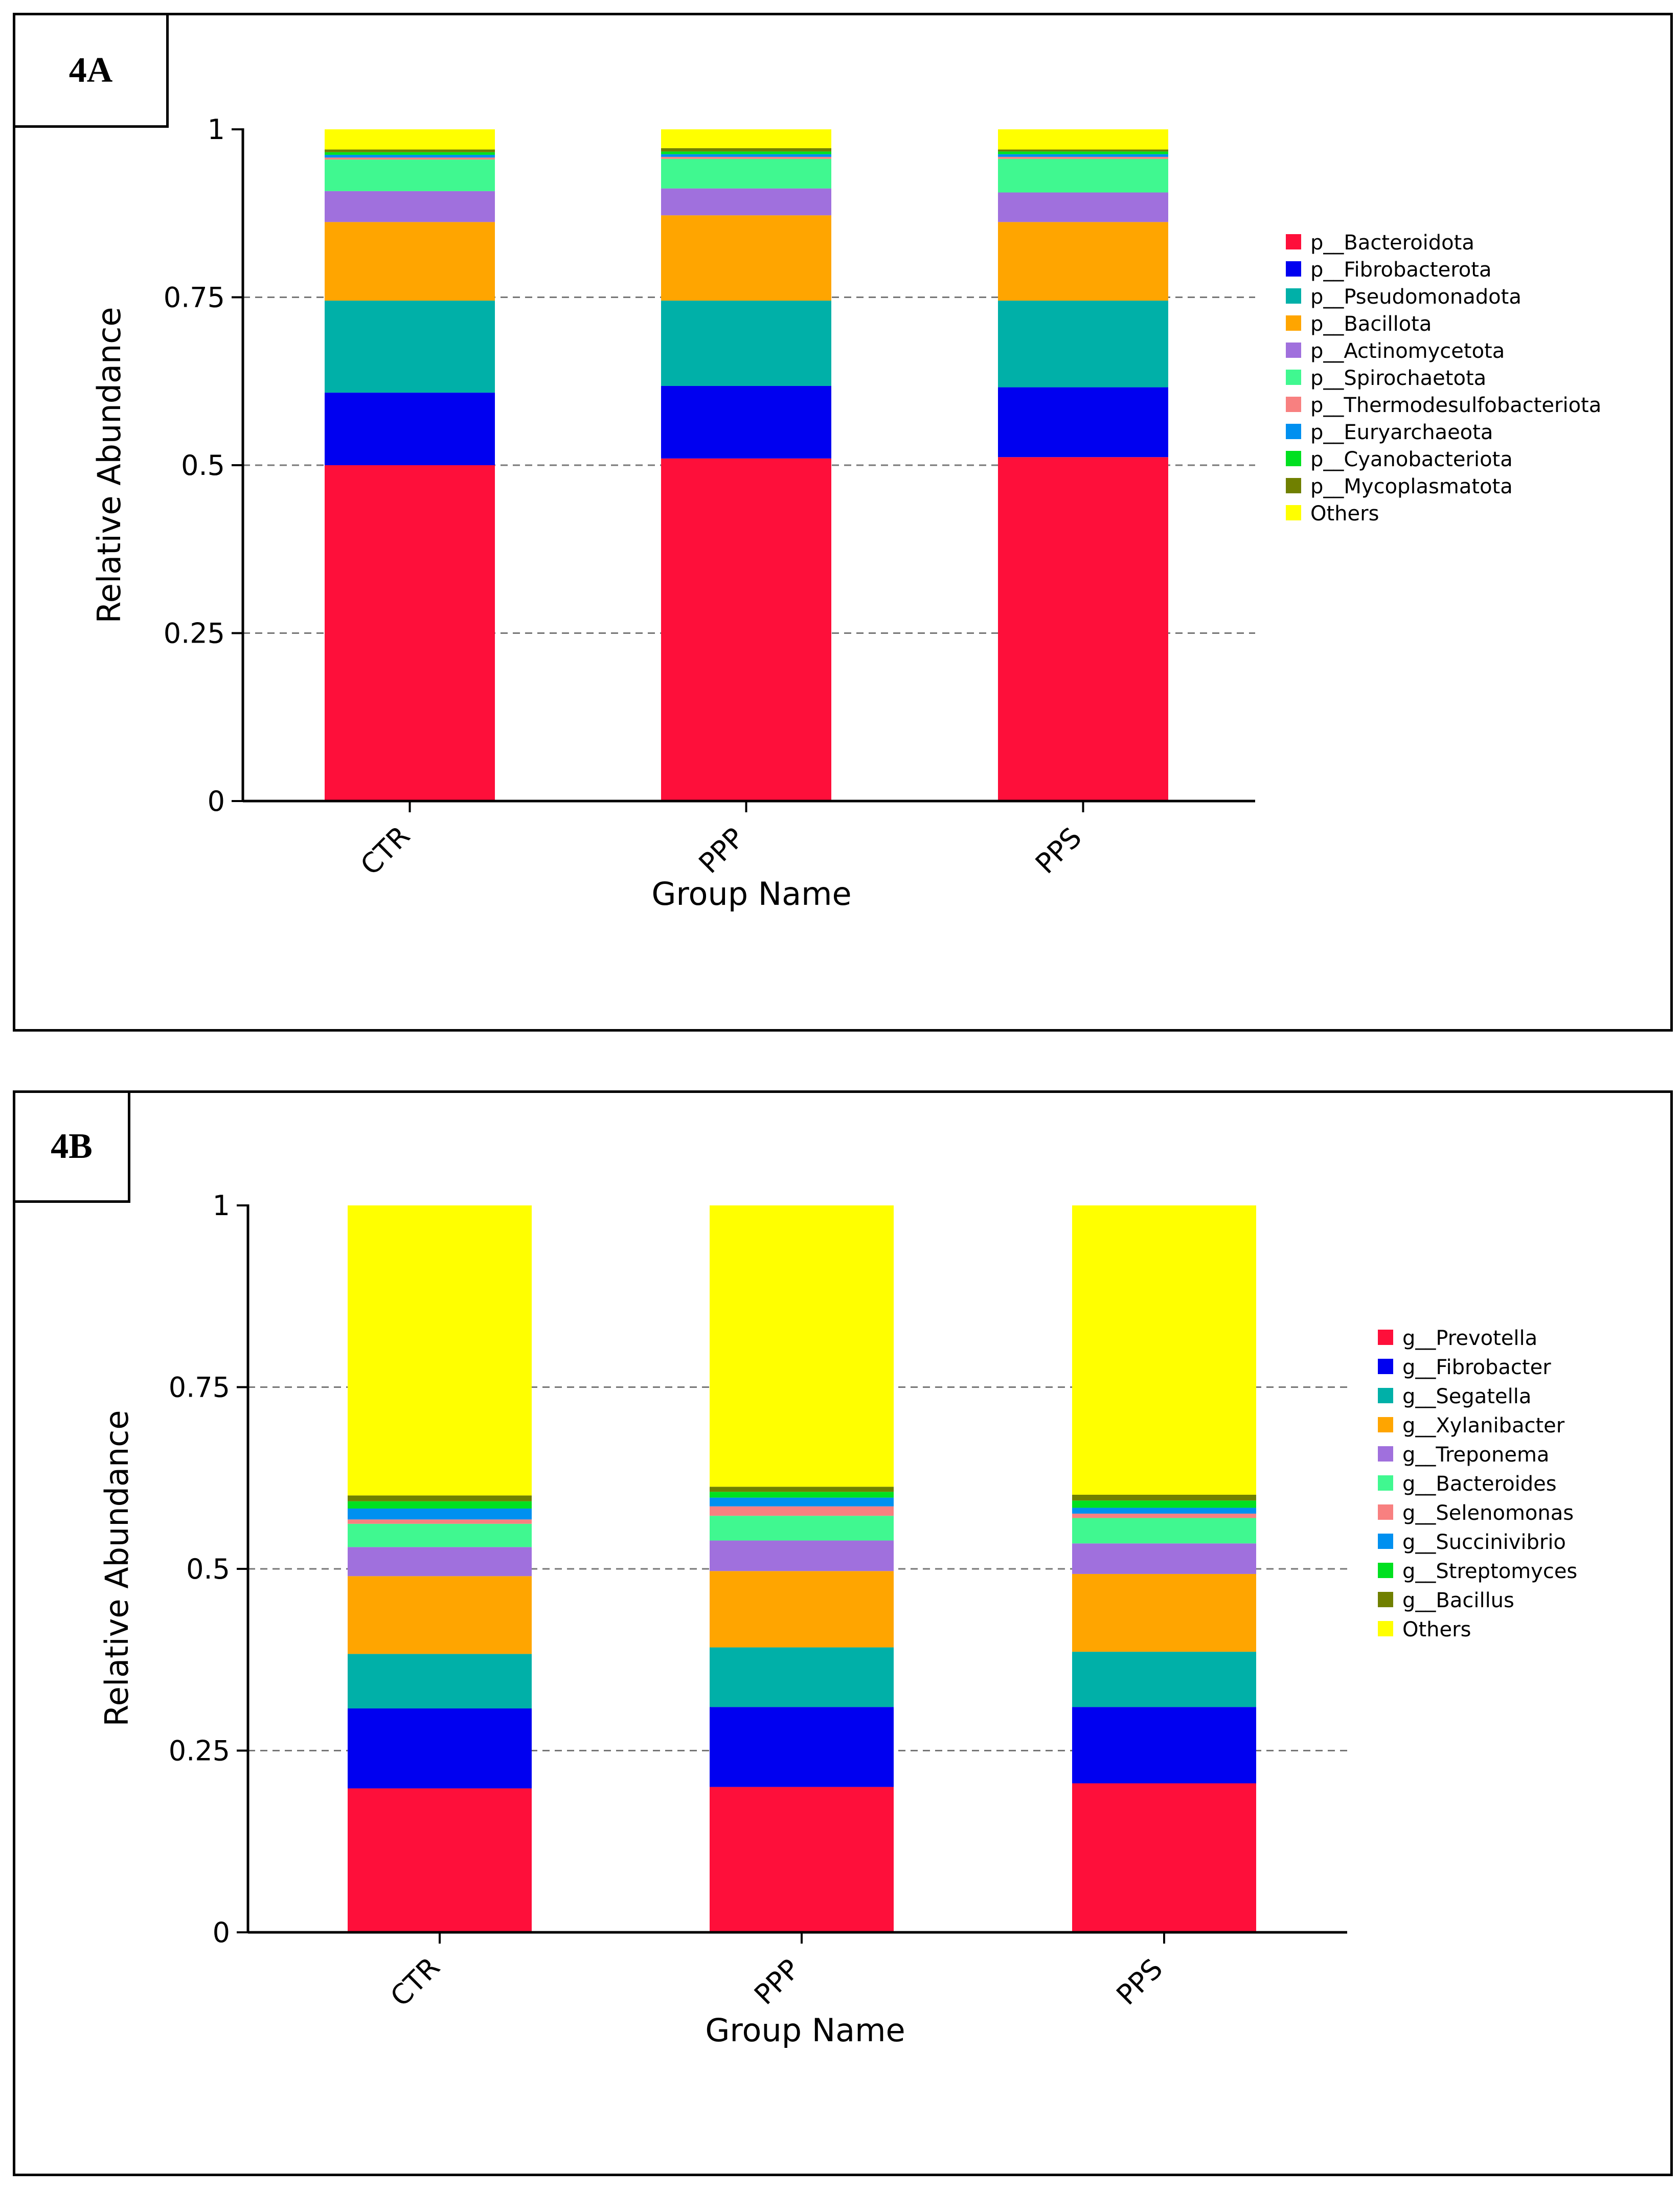 The width and height of the screenshot is (1680, 2191). What do you see at coordinates (440, 1535) in the screenshot?
I see `bar-segment-ctr-g-bacteroides` at bounding box center [440, 1535].